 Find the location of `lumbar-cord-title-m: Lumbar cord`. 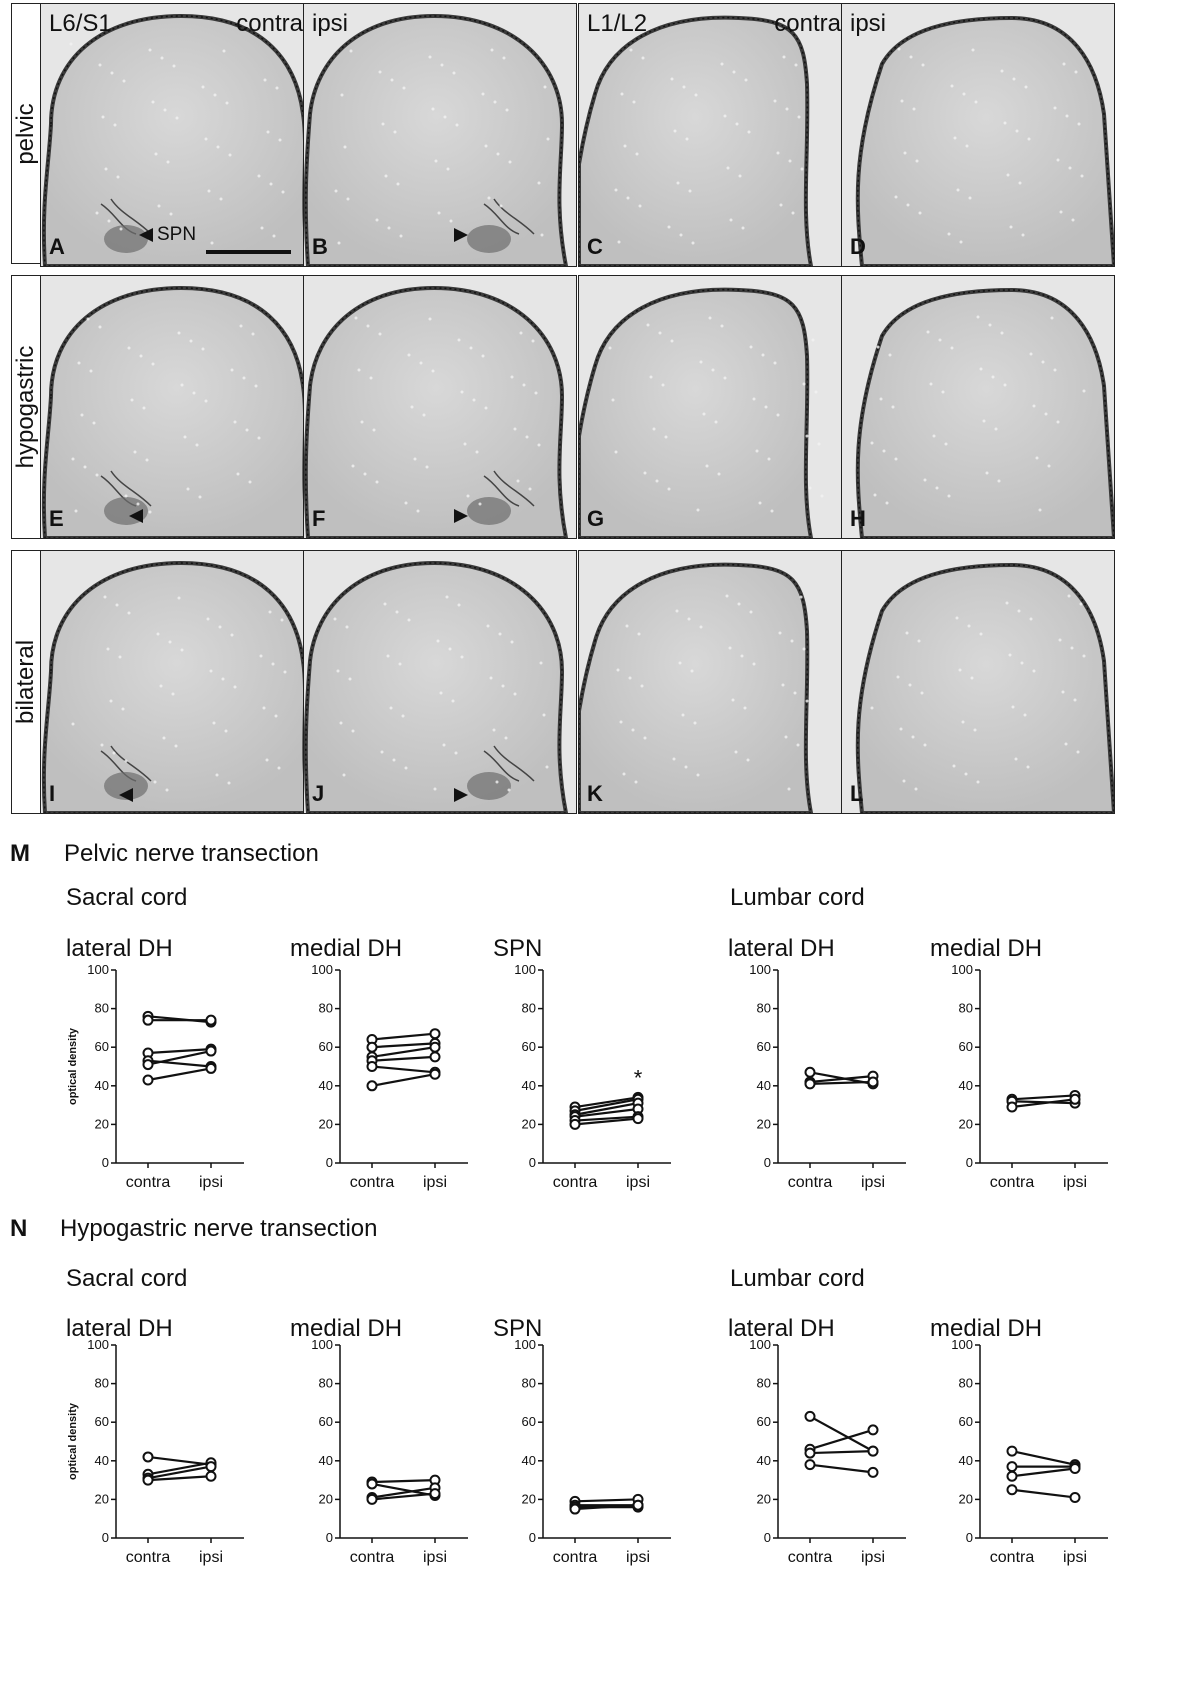

lumbar-cord-title-m: Lumbar cord is located at coordinates (797, 897).